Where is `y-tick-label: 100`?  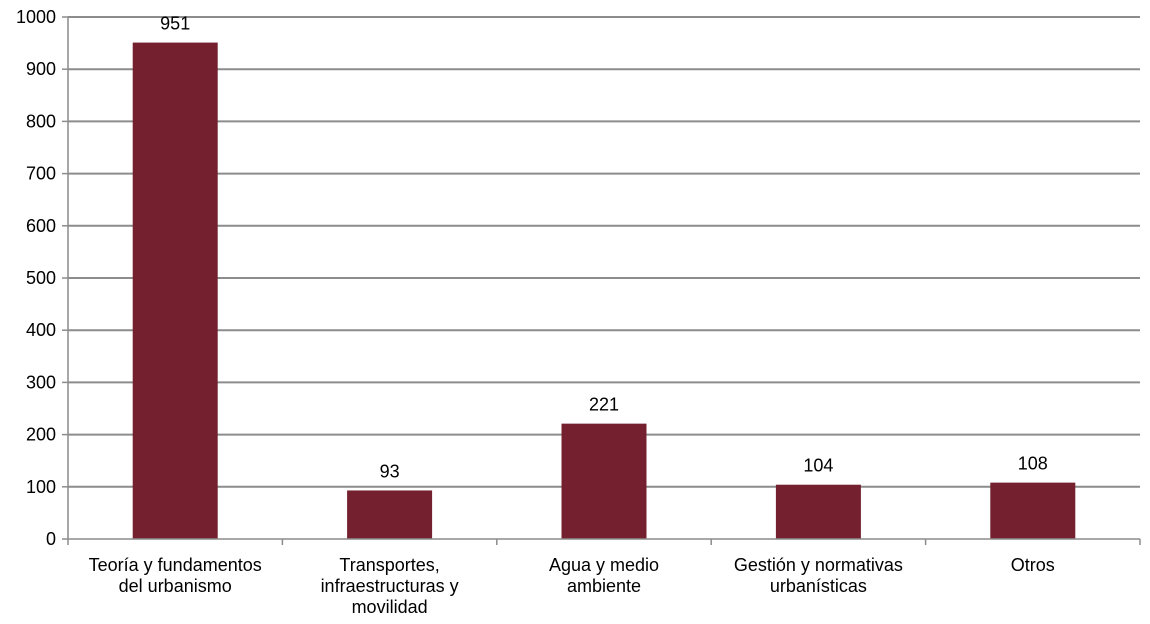 y-tick-label: 100 is located at coordinates (41, 487).